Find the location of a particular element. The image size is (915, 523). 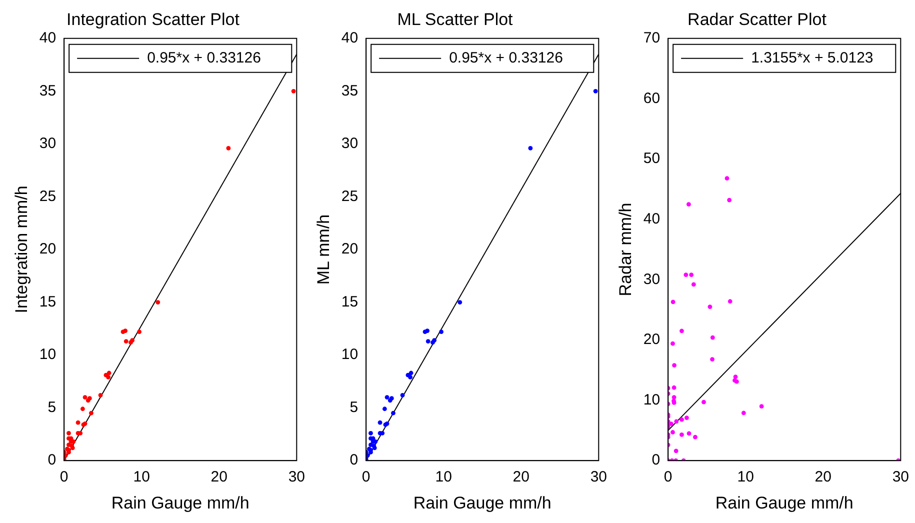

y-tick-label: 60 is located at coordinates (651, 98).